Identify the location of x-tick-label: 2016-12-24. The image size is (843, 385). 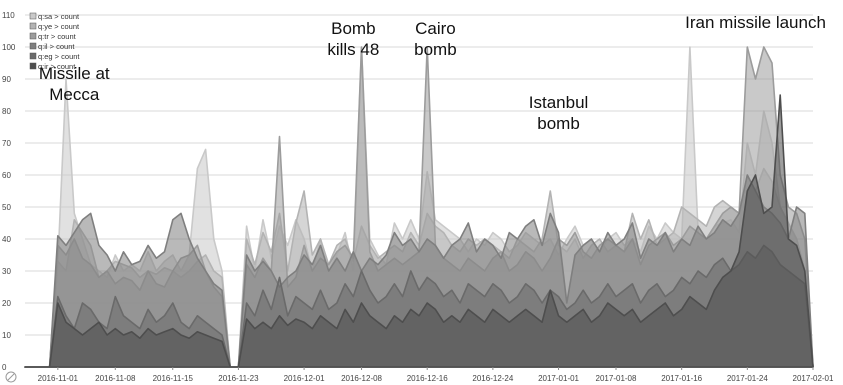
(492, 378).